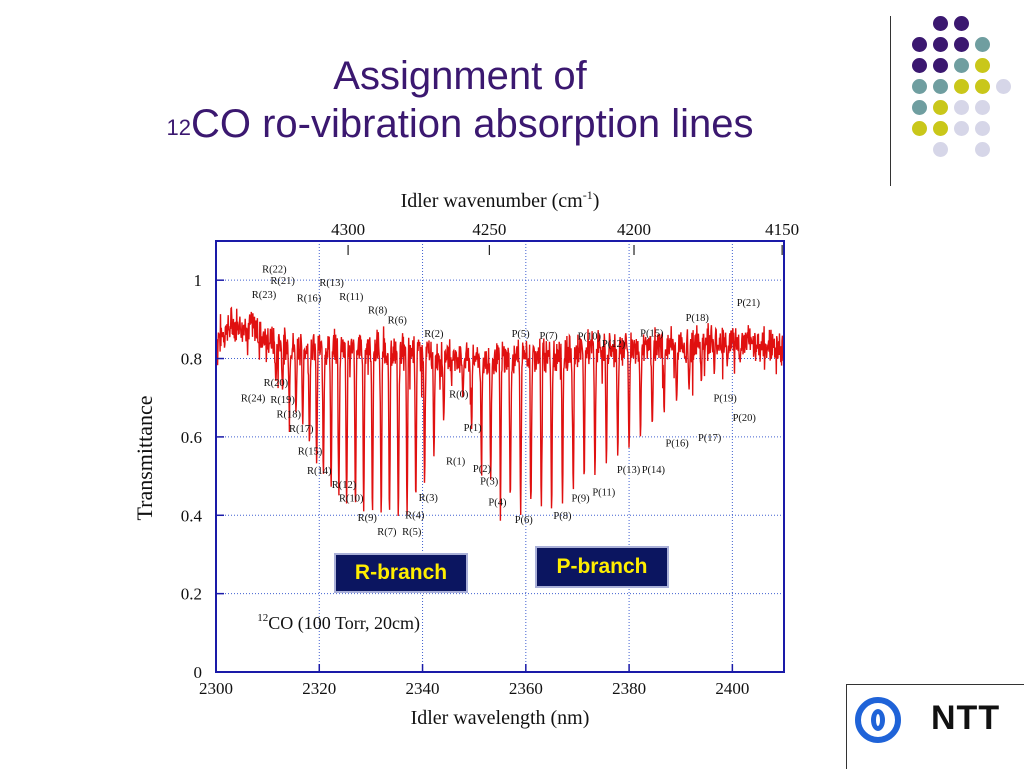  I want to click on absorption-line-label: P(13), so click(629, 470).